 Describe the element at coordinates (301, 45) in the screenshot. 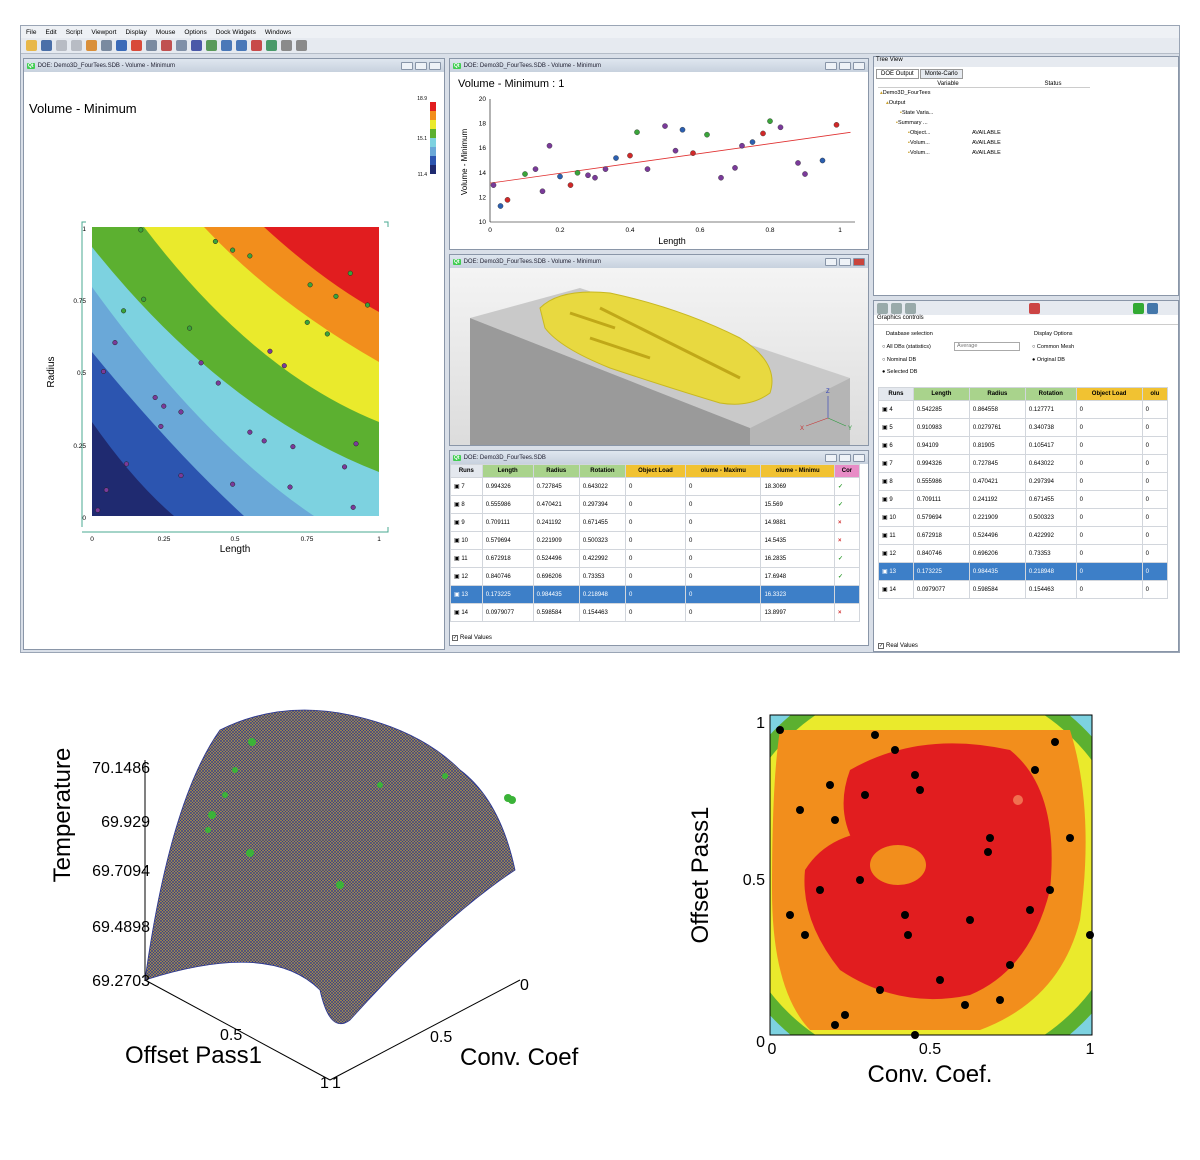

I see `move-icon` at that location.